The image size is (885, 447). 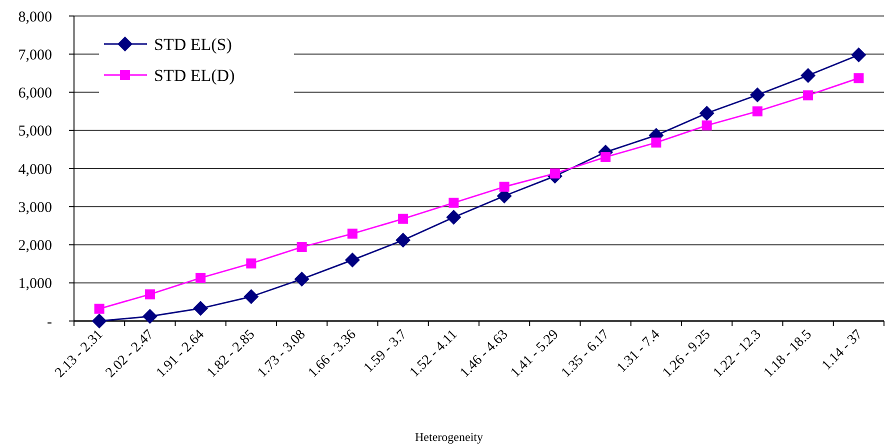 I want to click on y-tick-label: 1,000, so click(x=35, y=284).